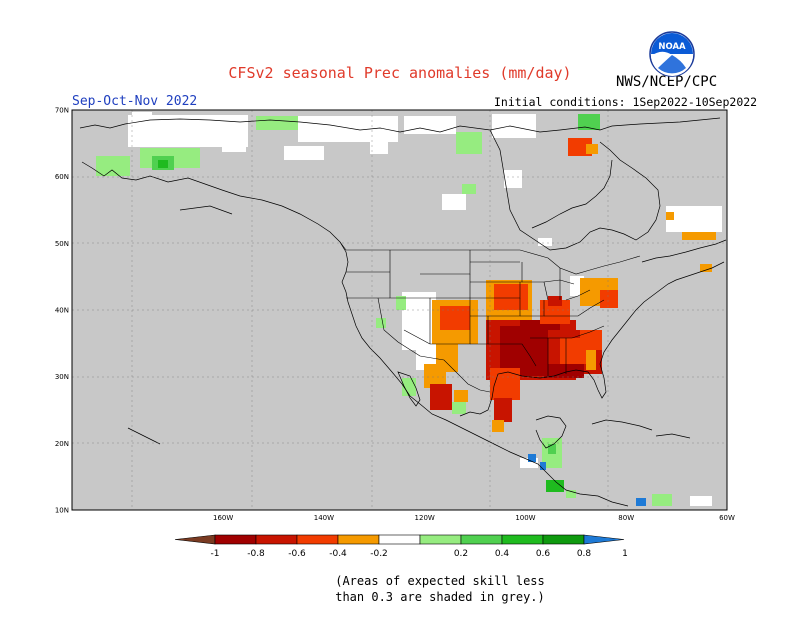  What do you see at coordinates (502, 554) in the screenshot?
I see `legend-tick-label: 0.4` at bounding box center [502, 554].